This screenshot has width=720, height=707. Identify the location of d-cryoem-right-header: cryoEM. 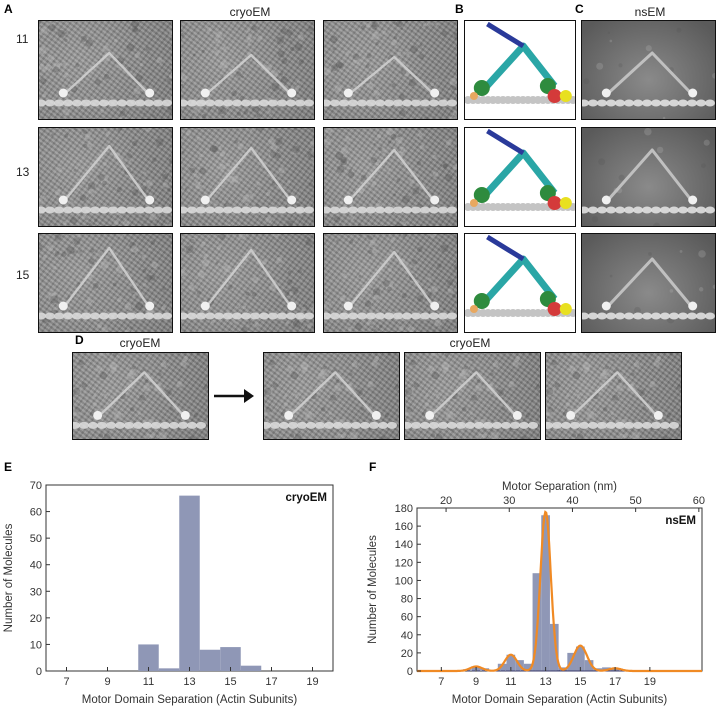
(470, 343).